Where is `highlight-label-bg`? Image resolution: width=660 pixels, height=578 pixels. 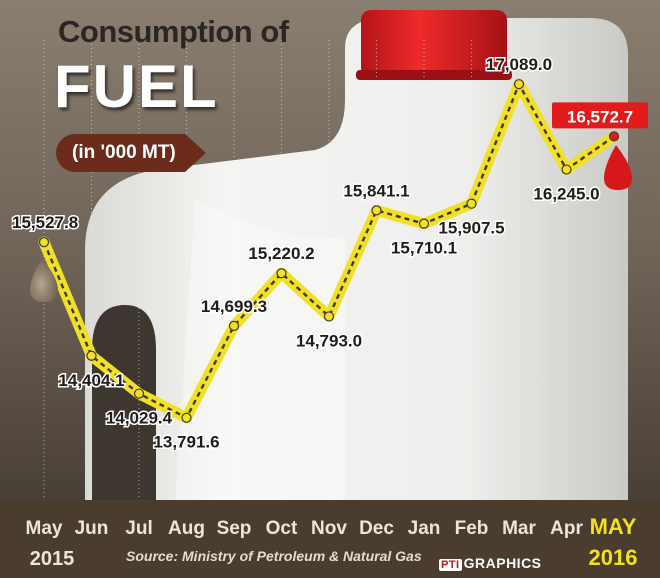
highlight-label-bg is located at coordinates (600, 115).